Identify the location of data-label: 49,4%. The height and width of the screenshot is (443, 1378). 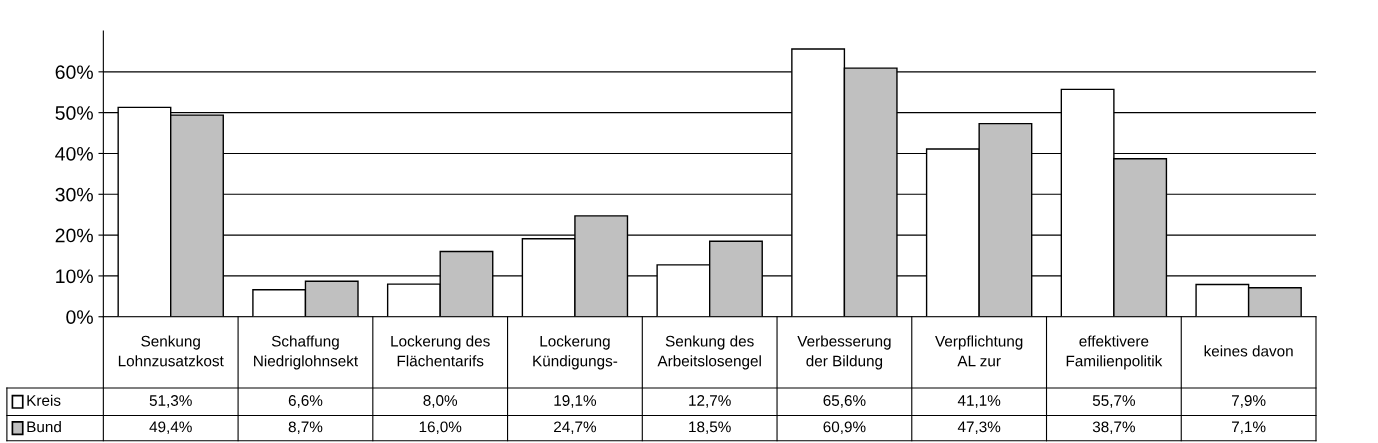
(170, 428).